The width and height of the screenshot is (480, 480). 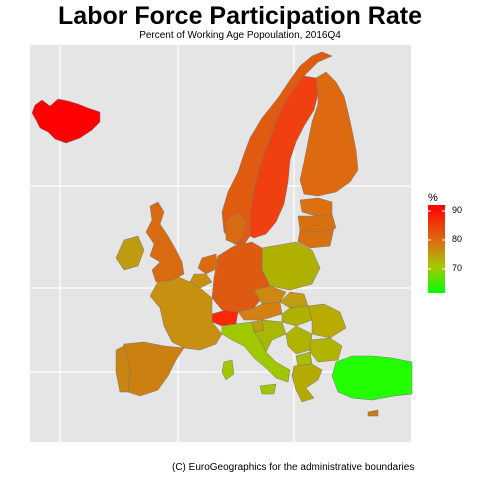 I want to click on country-united-kingdom, so click(x=165, y=242).